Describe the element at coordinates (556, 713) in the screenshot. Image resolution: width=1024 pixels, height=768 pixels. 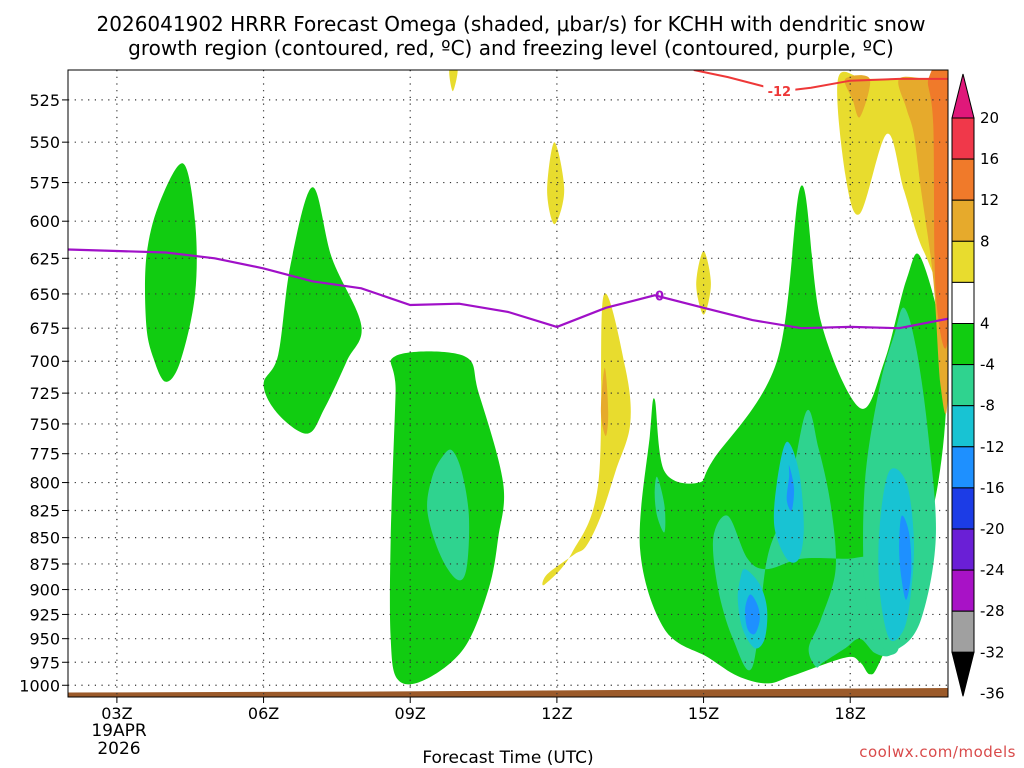
I see `x-tick-label-12Z: 12Z` at that location.